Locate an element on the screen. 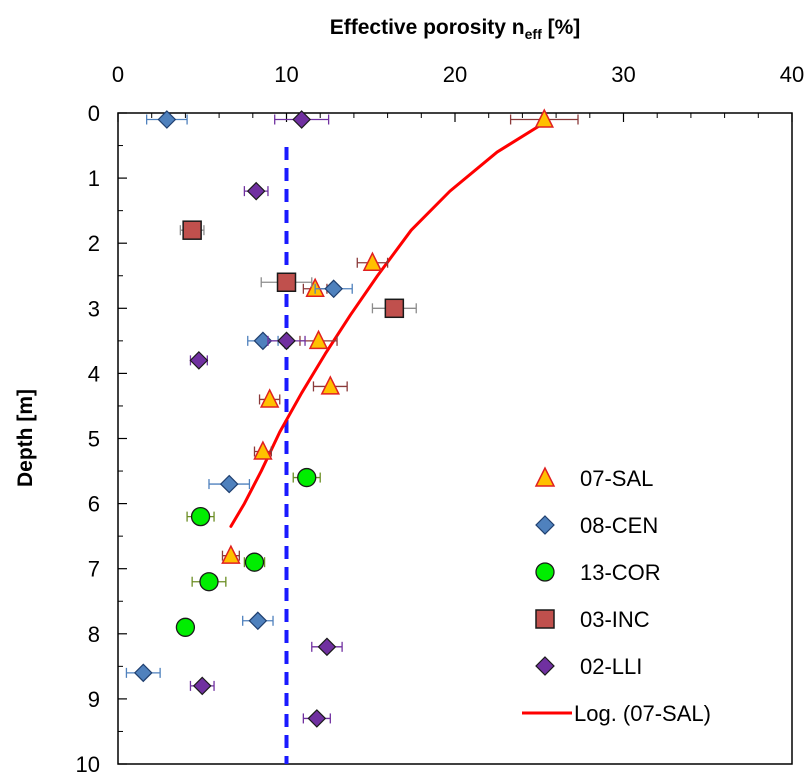 The width and height of the screenshot is (809, 774). y-tick-label: 2 is located at coordinates (94, 243).